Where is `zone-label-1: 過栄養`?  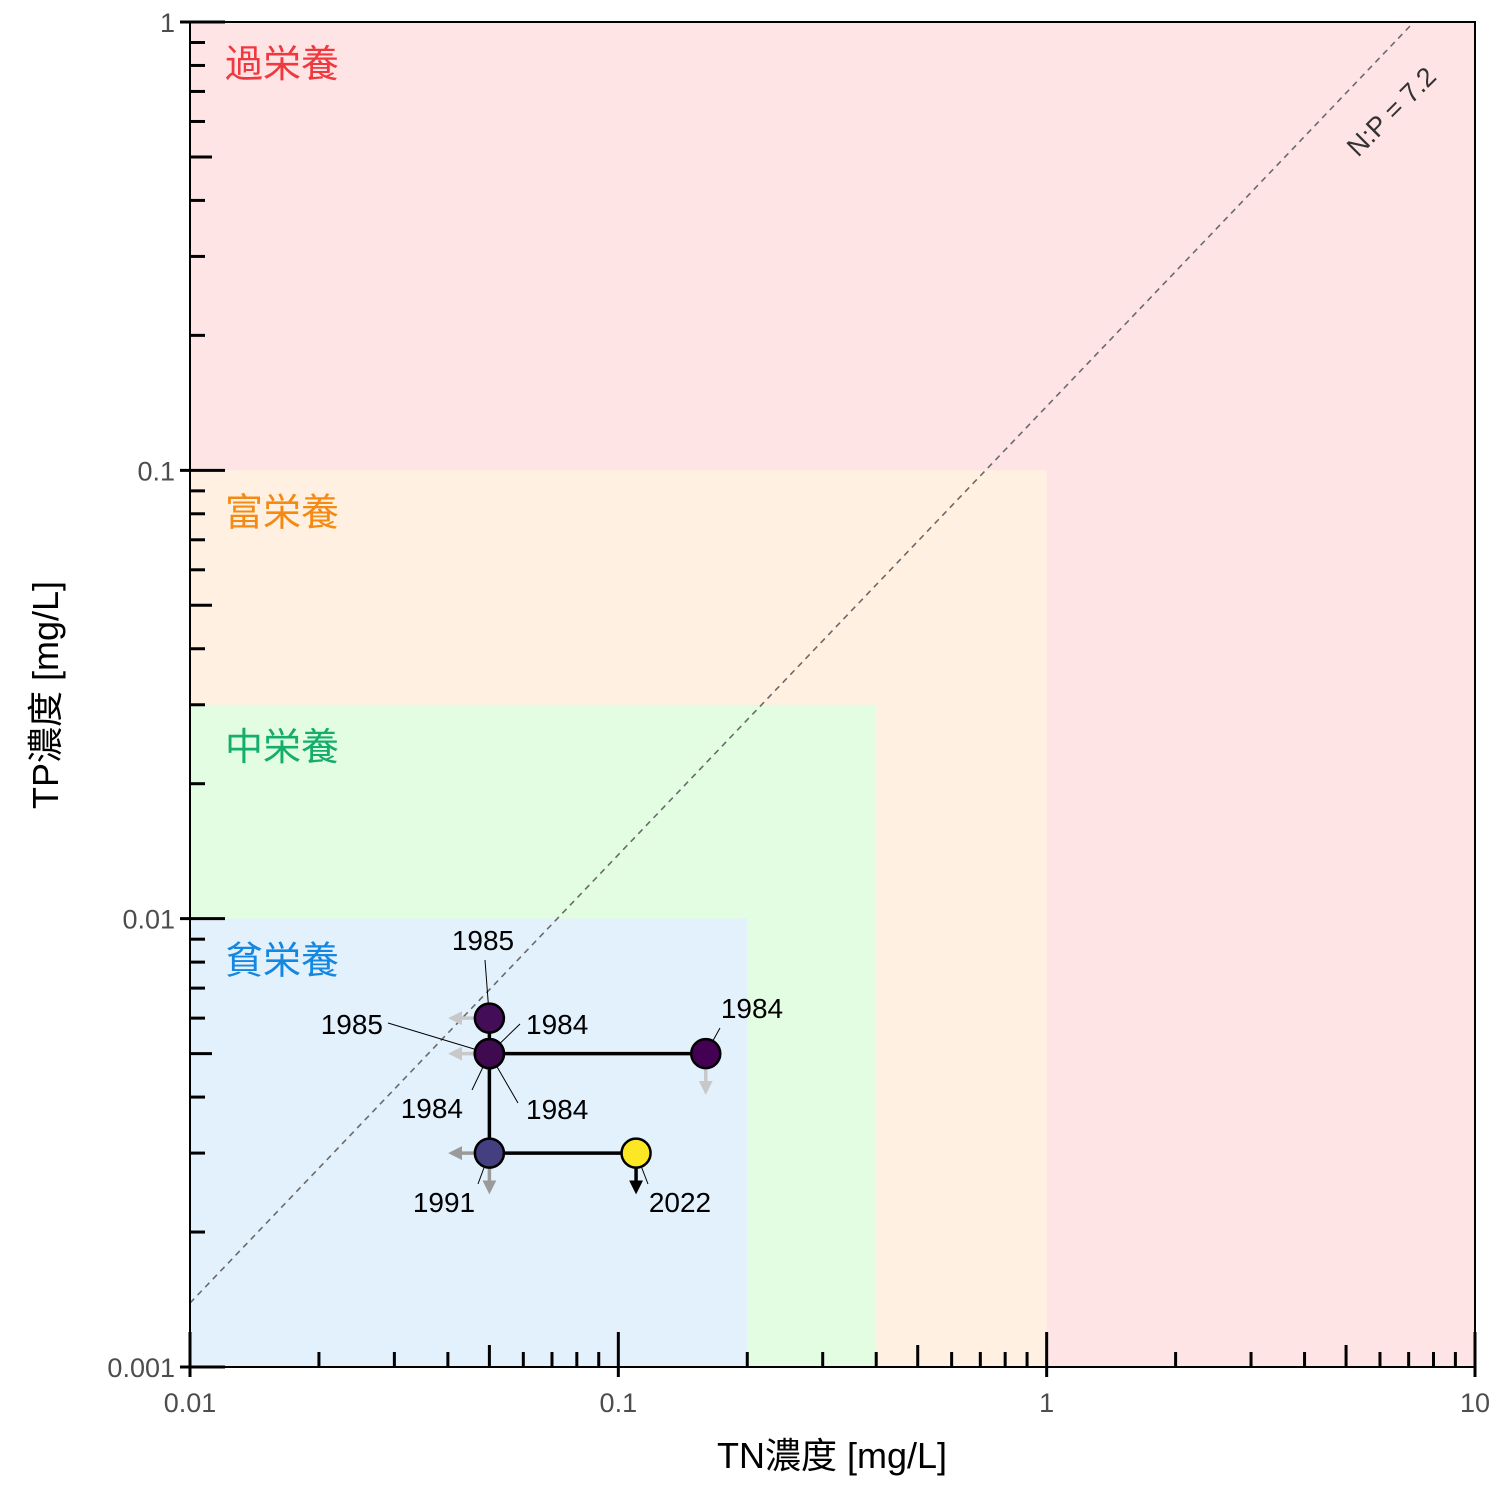 zone-label-1: 過栄養 is located at coordinates (282, 64).